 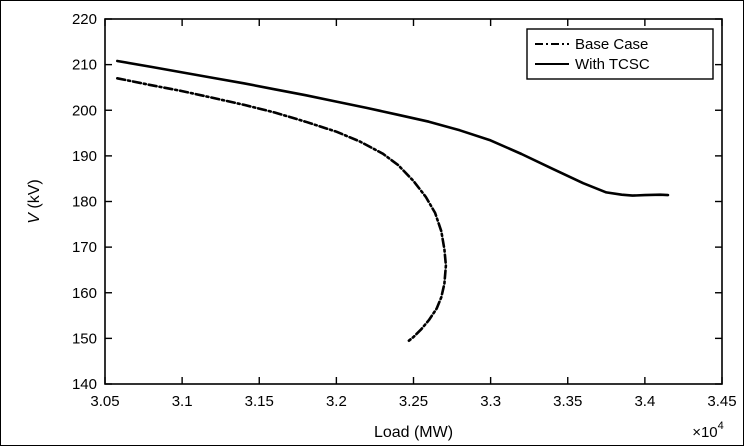 I want to click on legend-label: Base Case, so click(x=611, y=44).